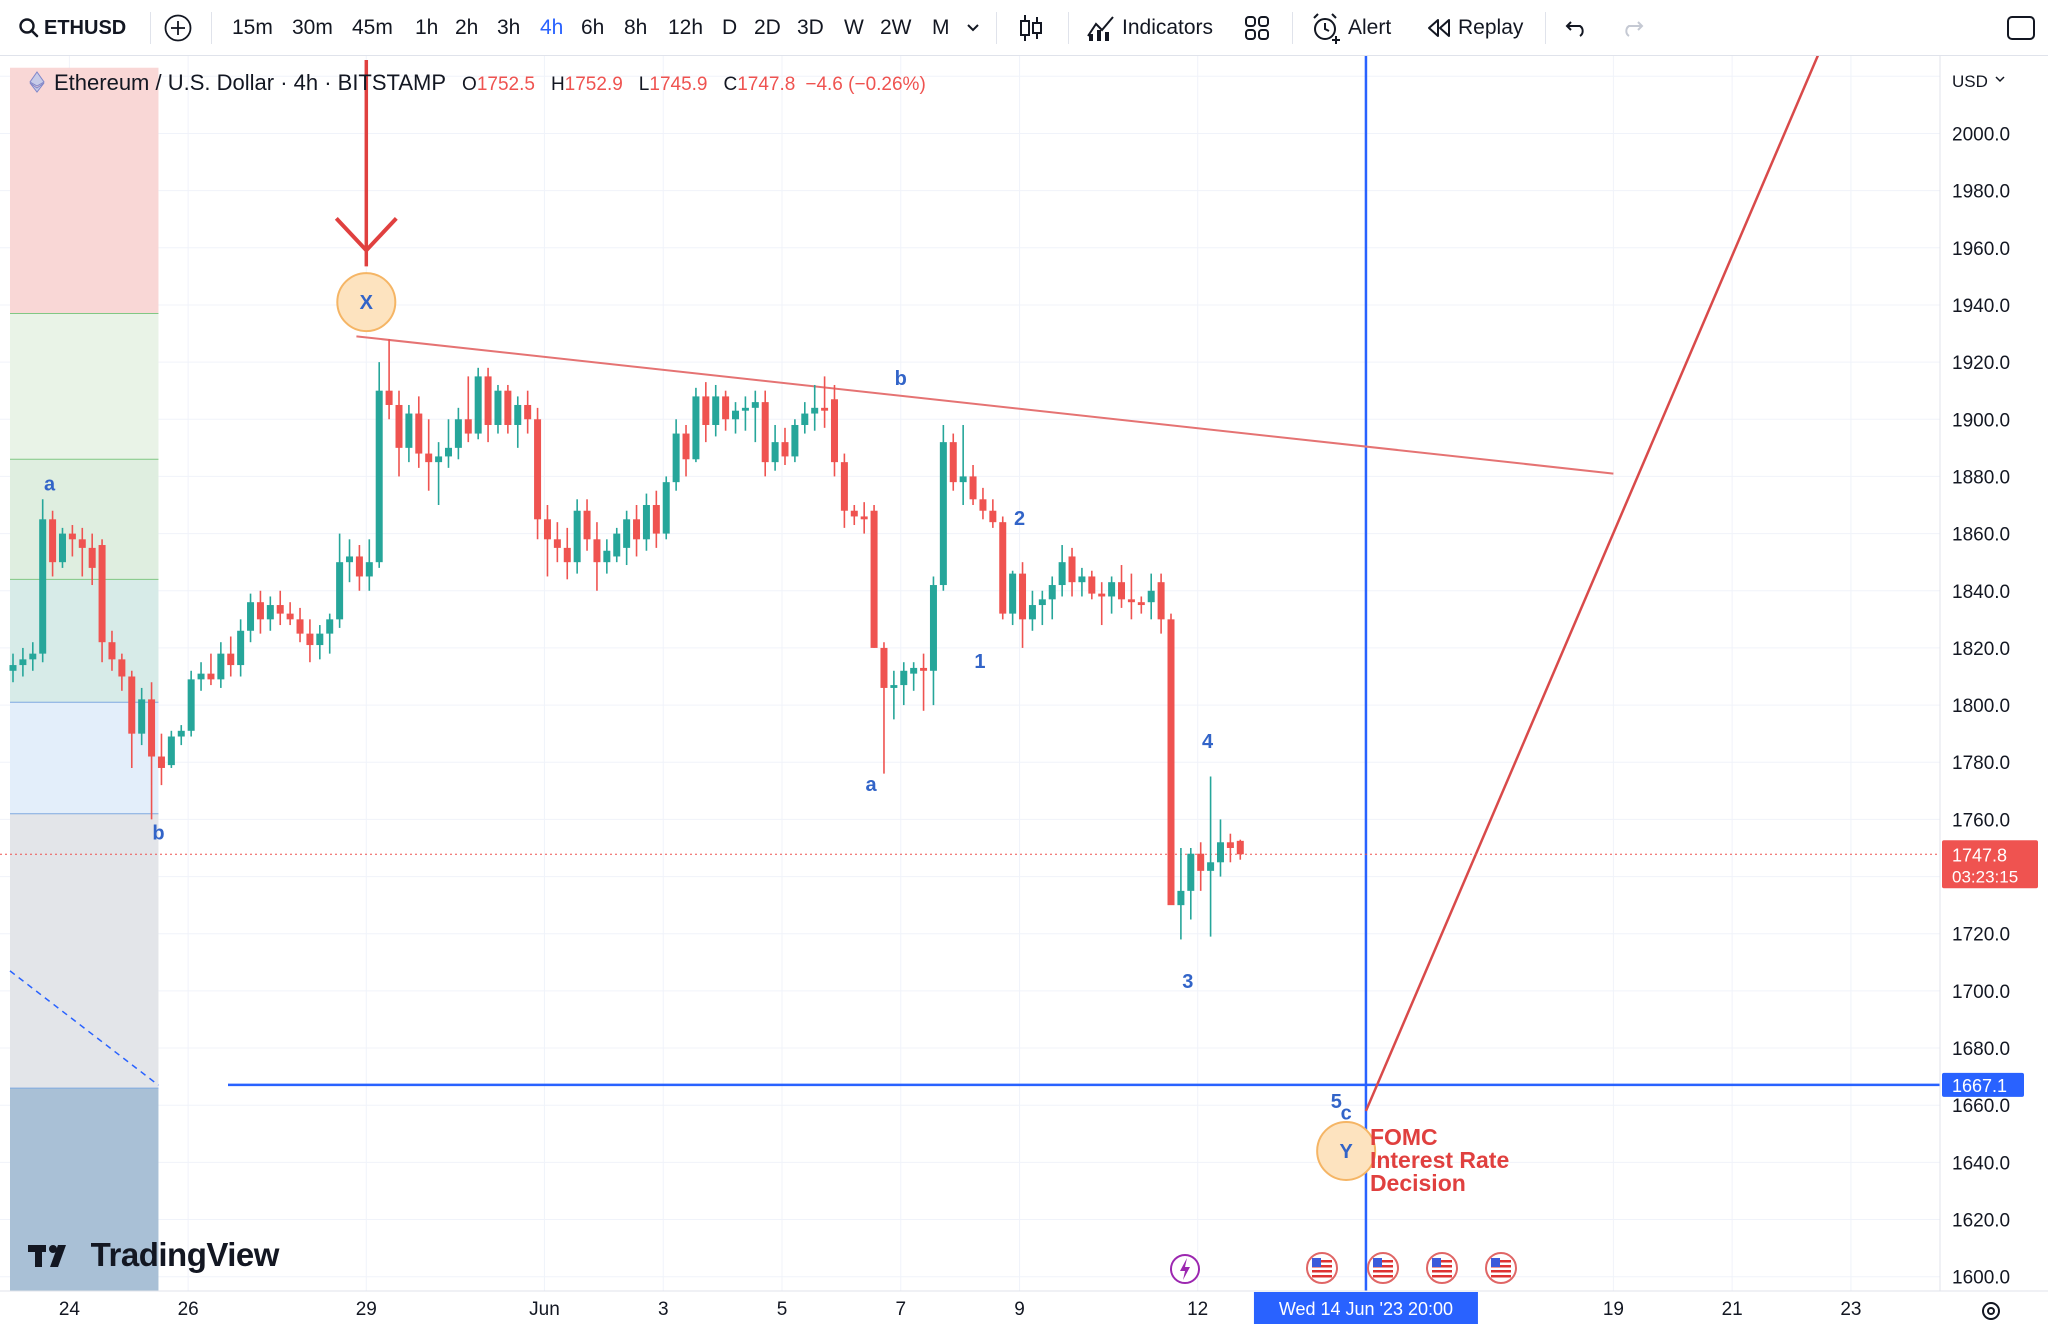 The image size is (2048, 1329). I want to click on interval-w: W, so click(854, 27).